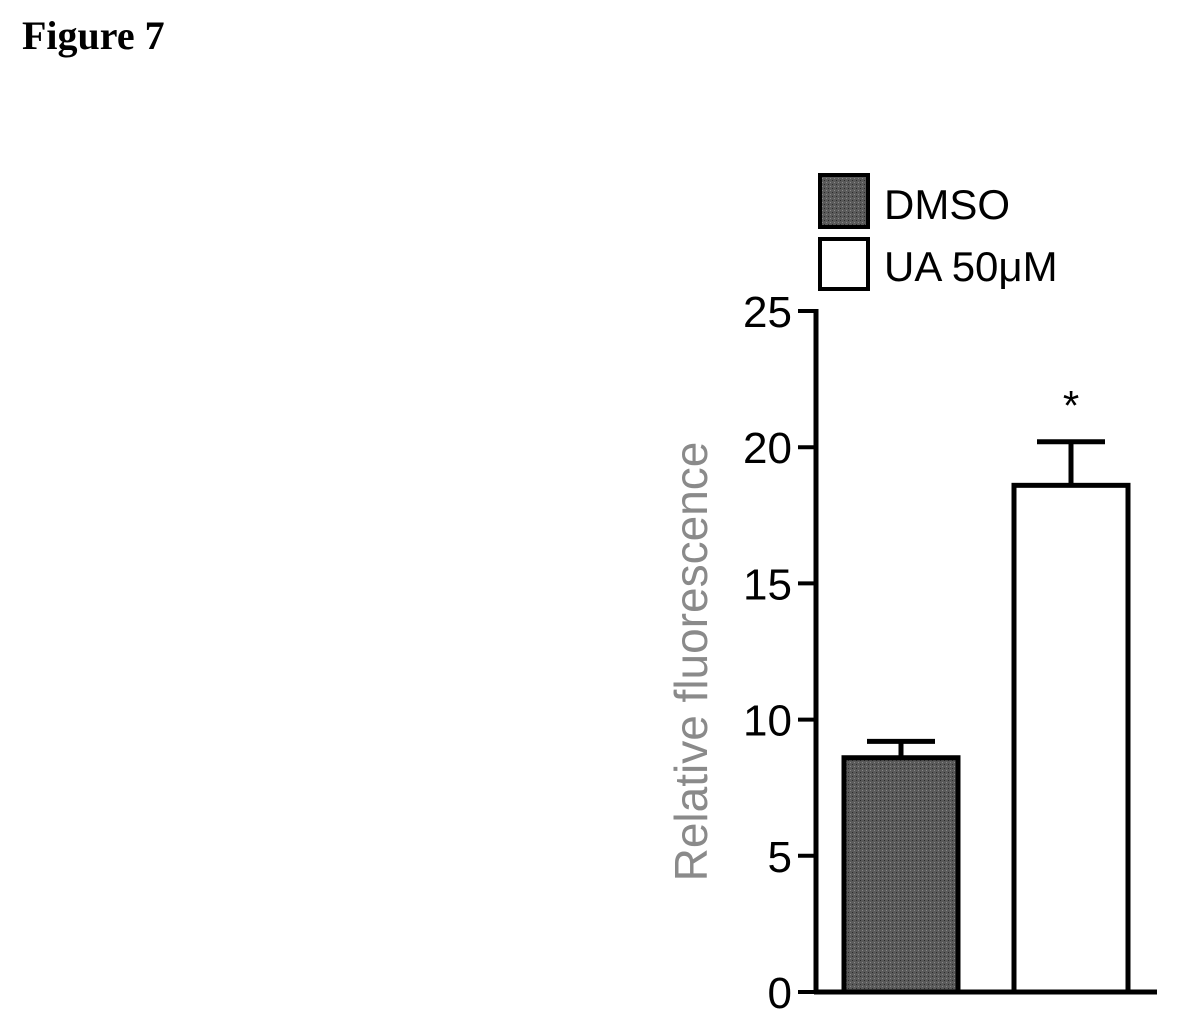  Describe the element at coordinates (781, 653) in the screenshot. I see `y-axis: 0 5 10 15 20 25` at that location.